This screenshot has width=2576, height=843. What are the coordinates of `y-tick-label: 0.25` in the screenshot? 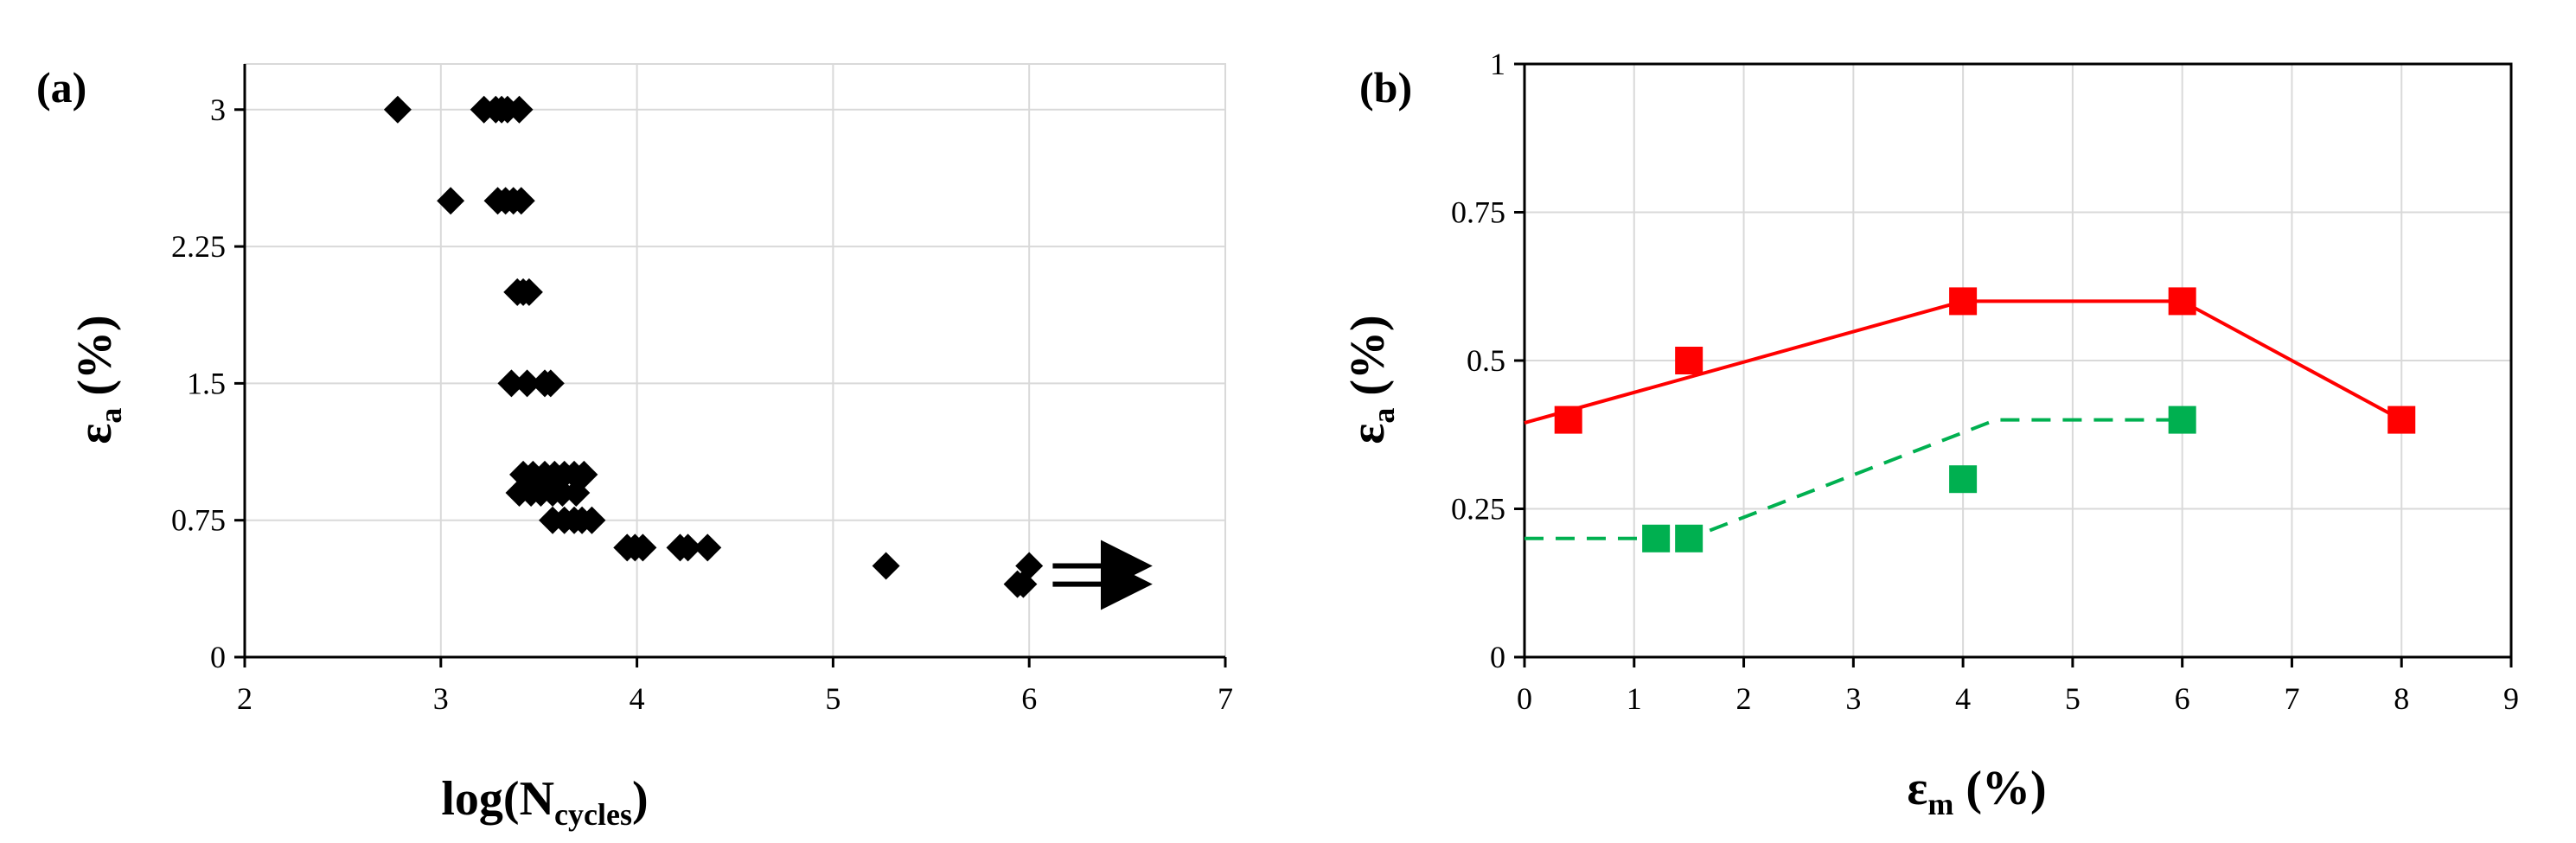 It's located at (1478, 509).